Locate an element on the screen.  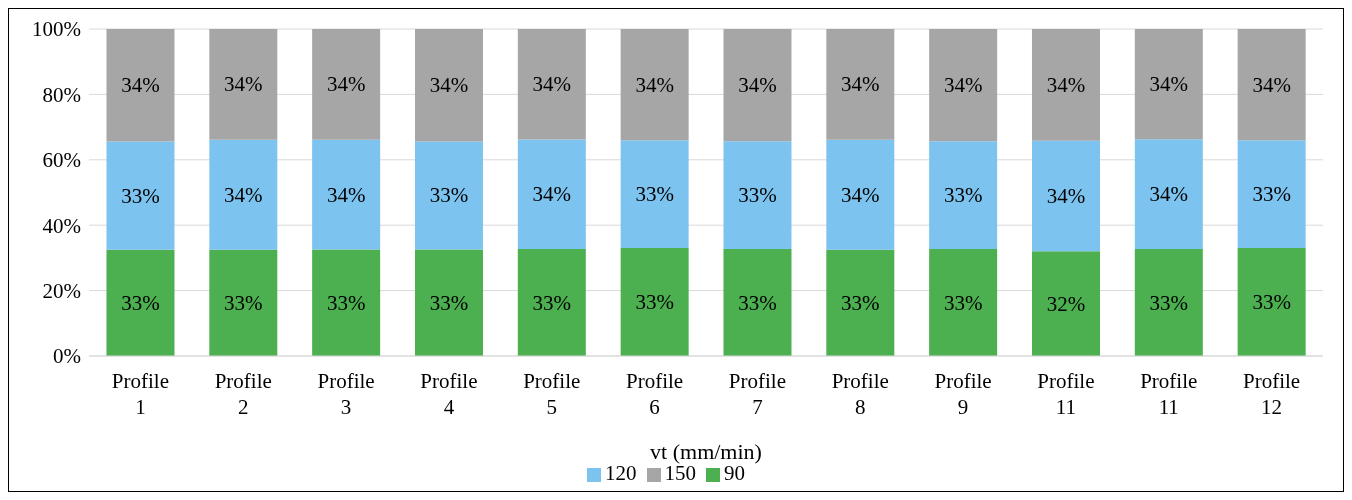
x-tick-label: Profile 4 is located at coordinates (449, 394).